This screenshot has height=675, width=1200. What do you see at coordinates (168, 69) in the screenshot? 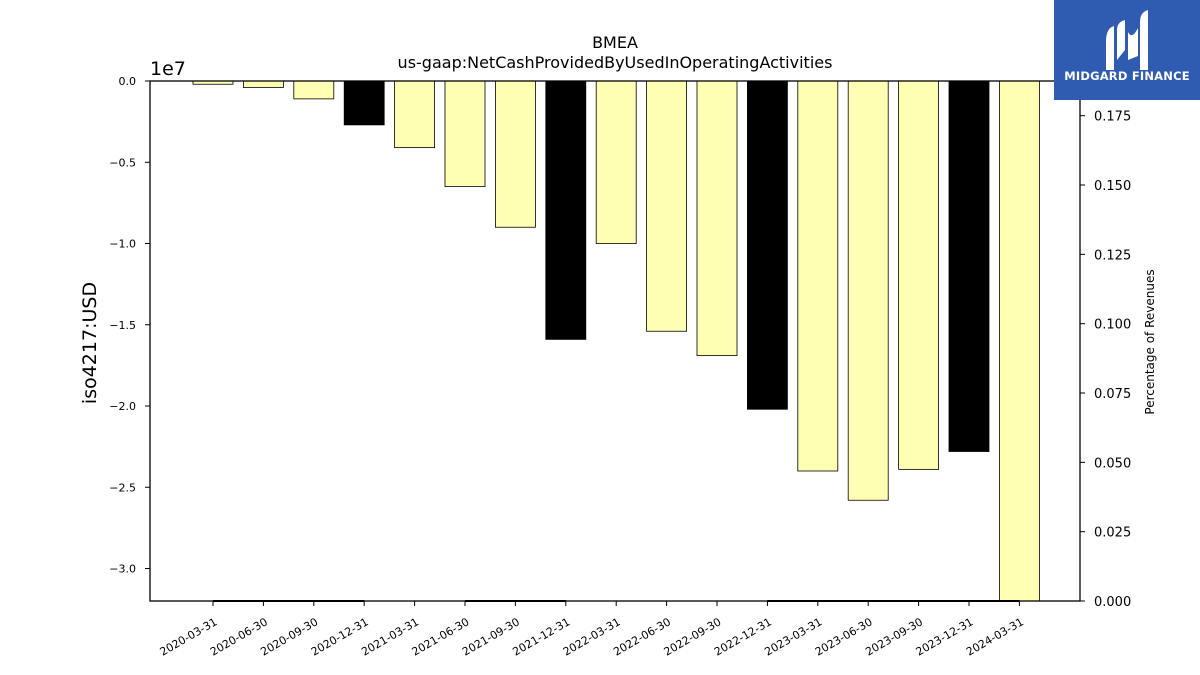
I see `y-axis-offset-label: 1e7` at bounding box center [168, 69].